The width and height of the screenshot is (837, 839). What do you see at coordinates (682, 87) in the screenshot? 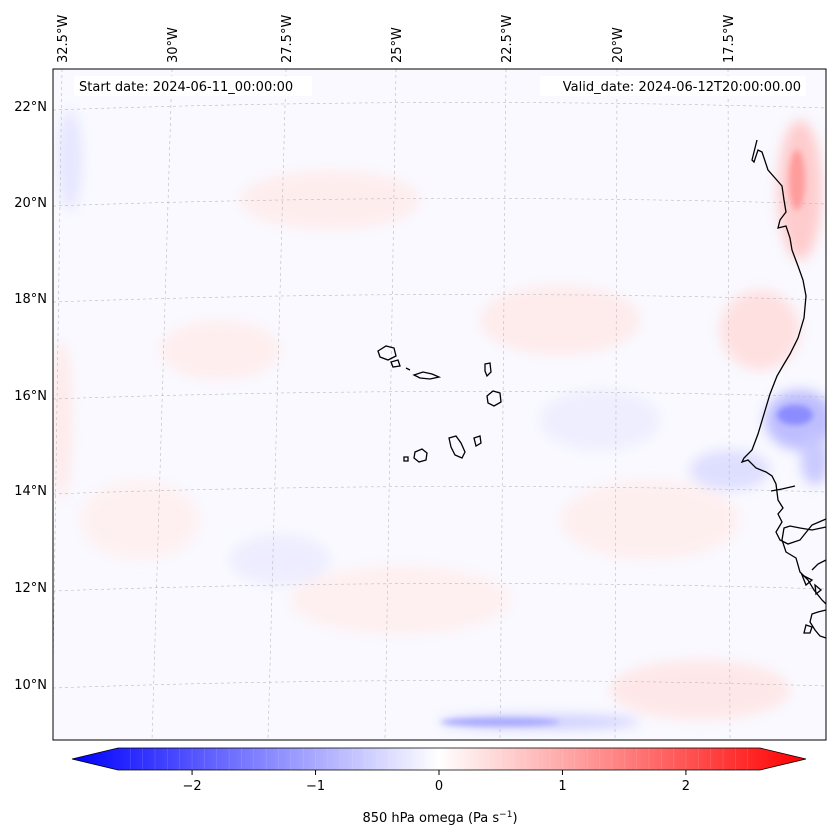
I see `valid-date-label: Valid_date: 2024-06-12T20:00:00.00` at bounding box center [682, 87].